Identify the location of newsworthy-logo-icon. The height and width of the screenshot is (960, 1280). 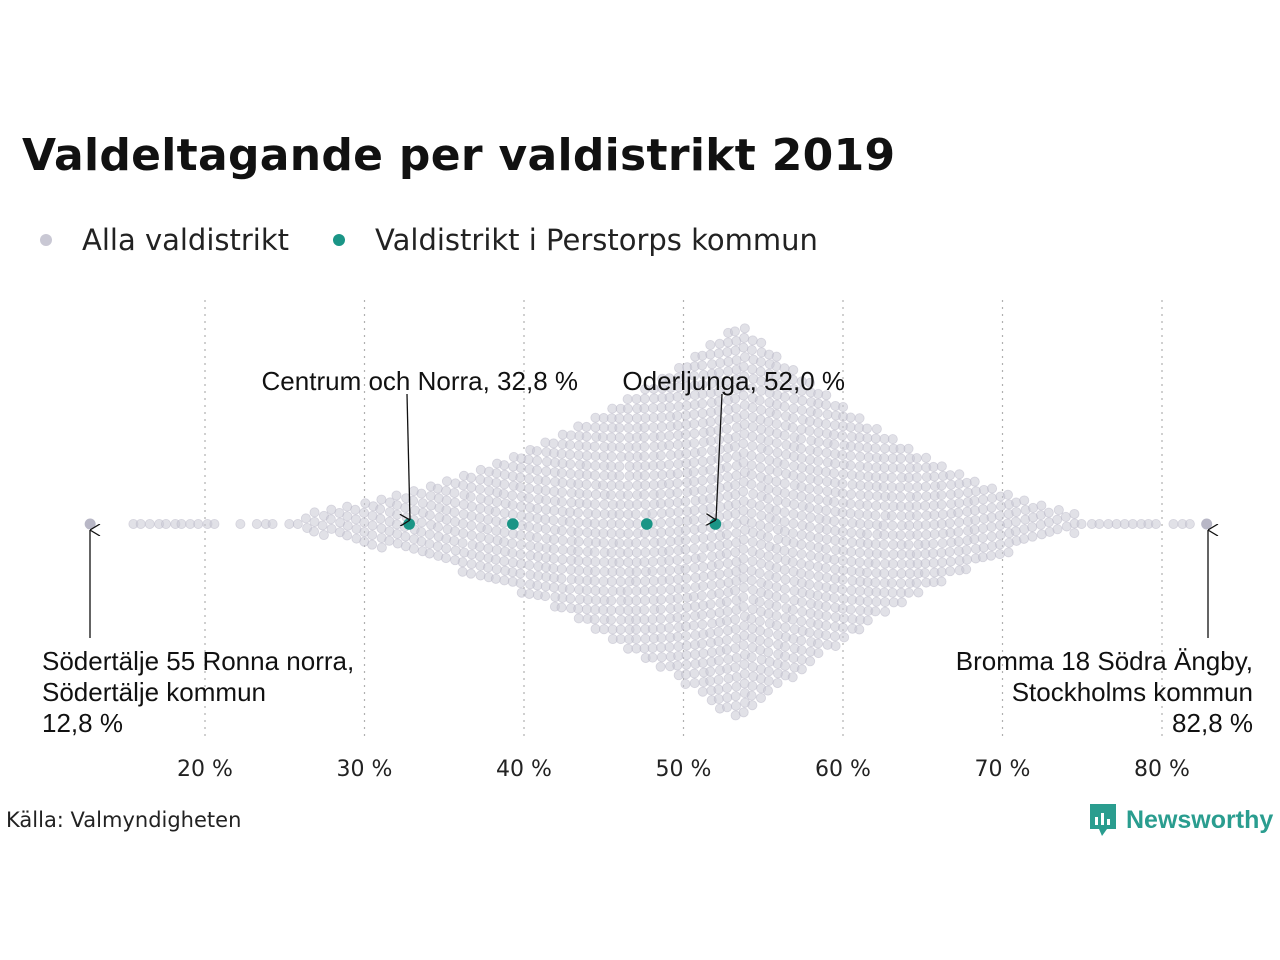
(1103, 820).